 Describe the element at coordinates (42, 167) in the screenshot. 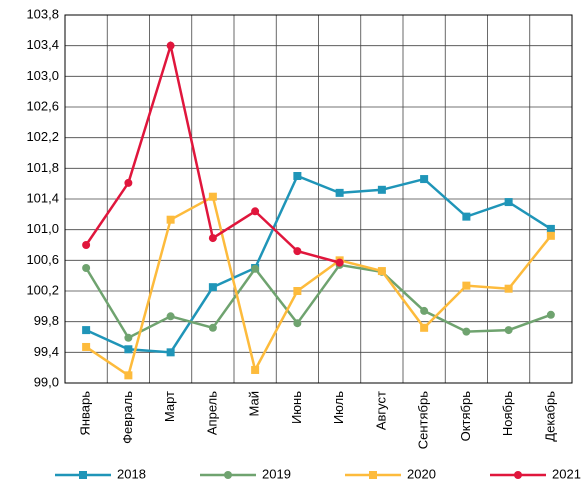

I see `y-tick-label: 101,8` at that location.